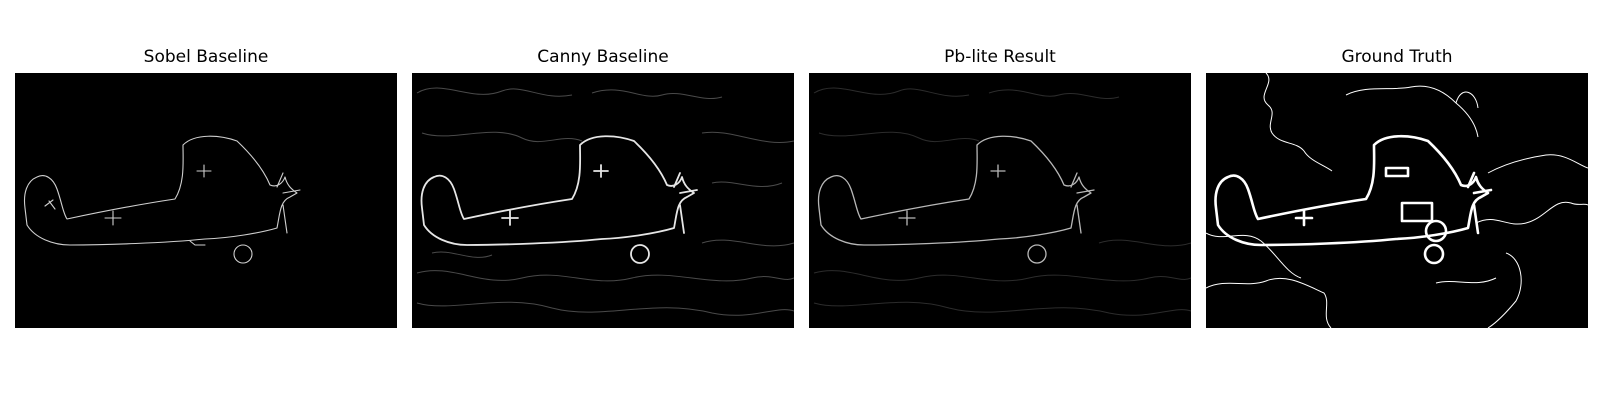 This screenshot has height=400, width=1600. I want to click on panel-title-ground-truth: Ground Truth, so click(1397, 57).